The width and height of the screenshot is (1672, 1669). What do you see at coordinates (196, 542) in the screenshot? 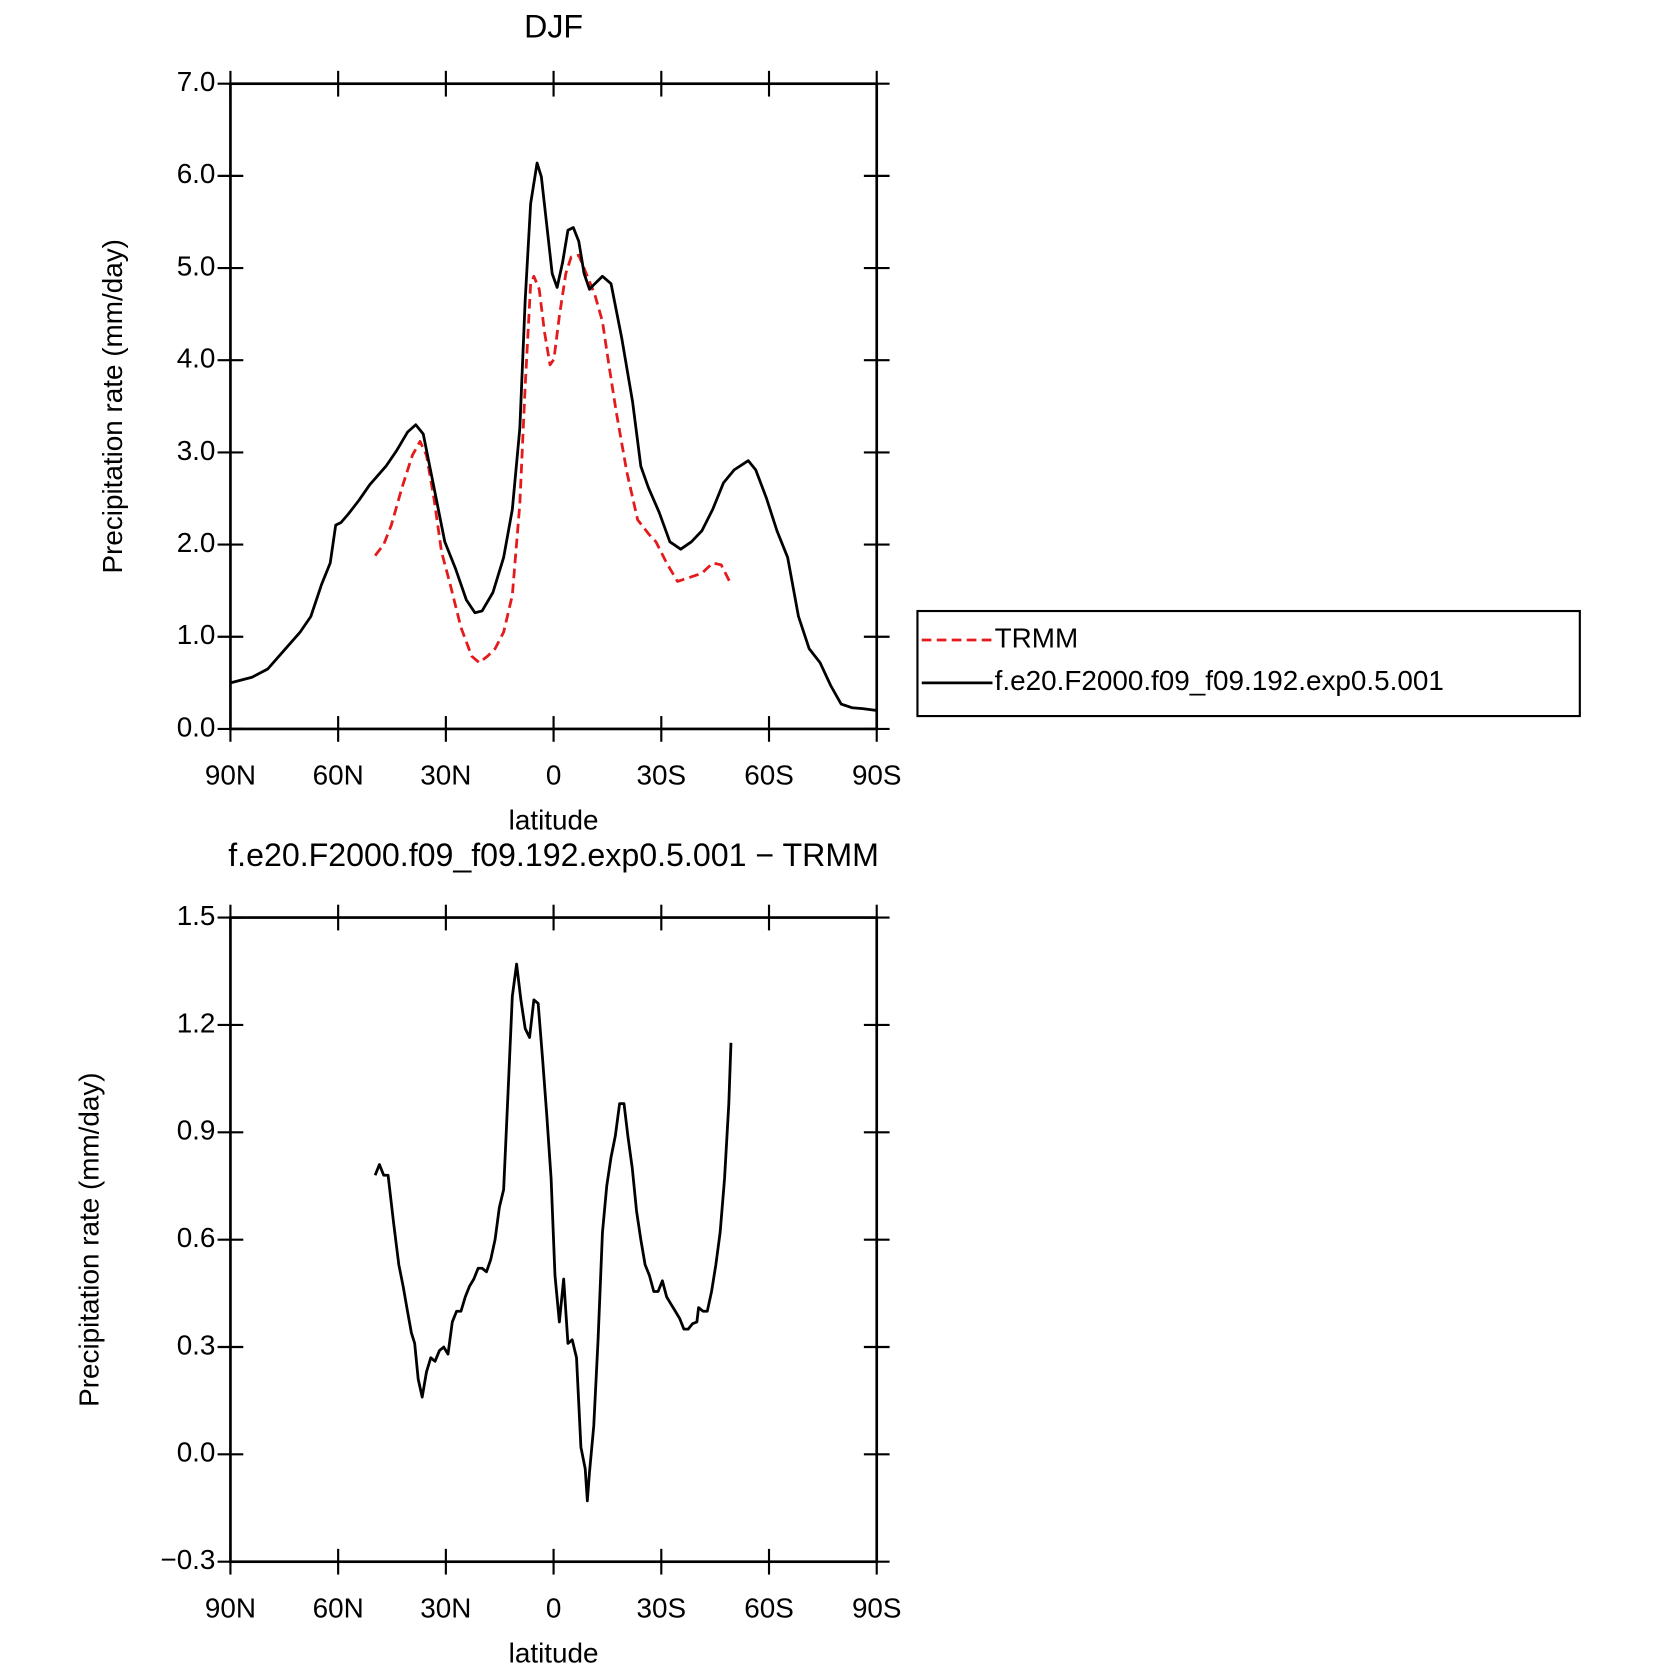
I see `y-tick-label: 2.0` at bounding box center [196, 542].